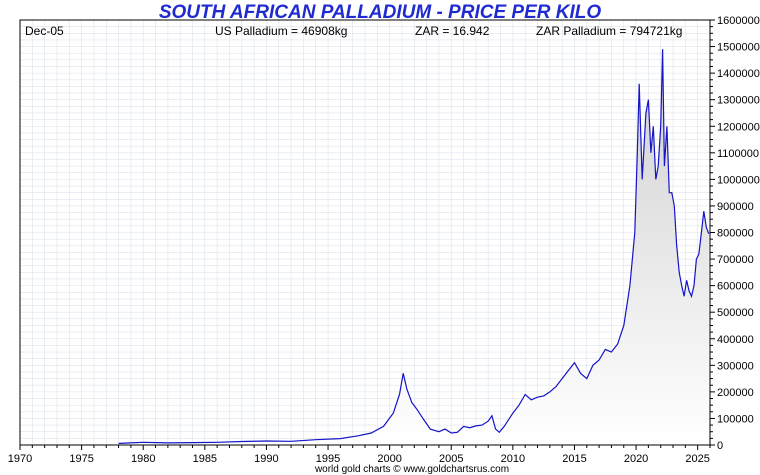 Image resolution: width=760 pixels, height=475 pixels. I want to click on x-tick-label: 1985, so click(205, 459).